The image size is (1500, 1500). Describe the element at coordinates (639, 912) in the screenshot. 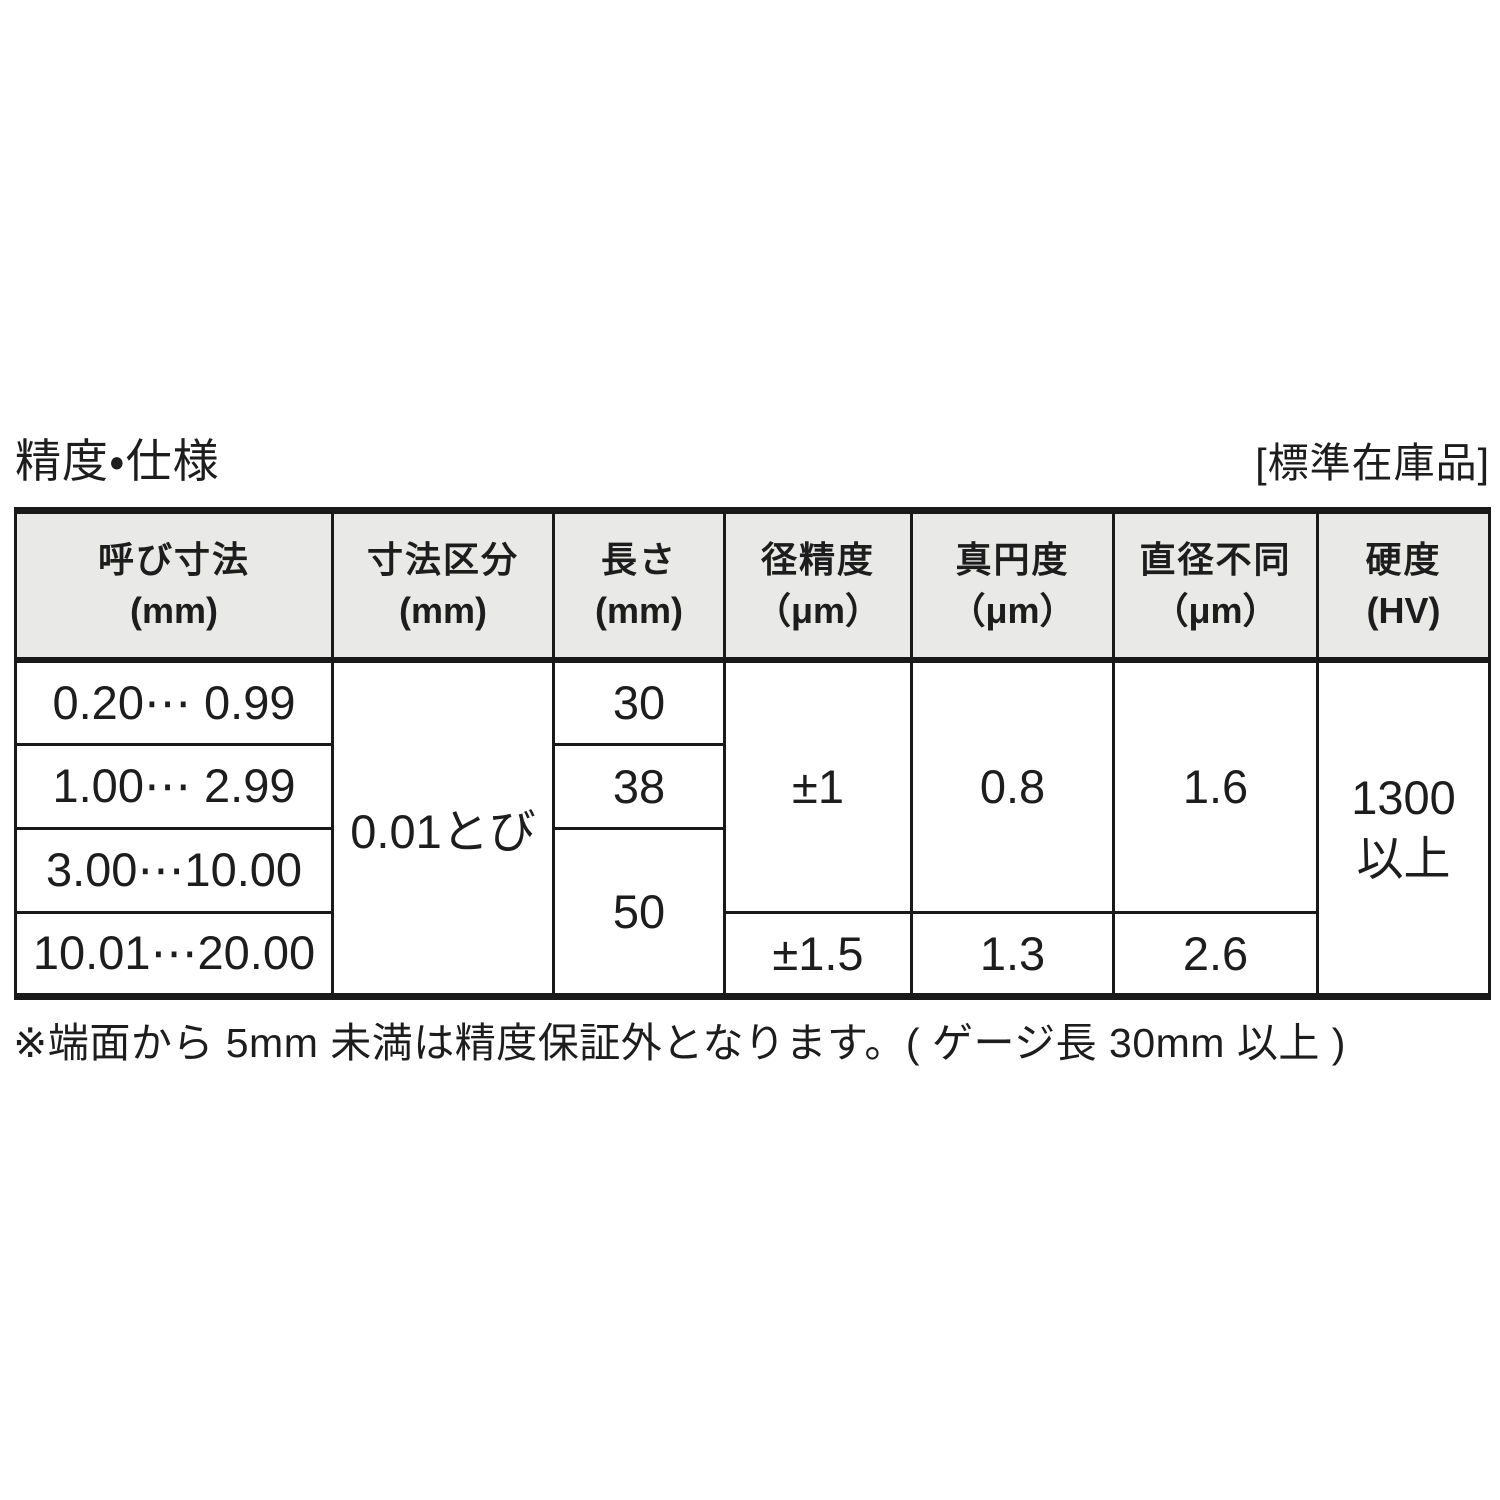

I see `cell-length-50: 50` at that location.